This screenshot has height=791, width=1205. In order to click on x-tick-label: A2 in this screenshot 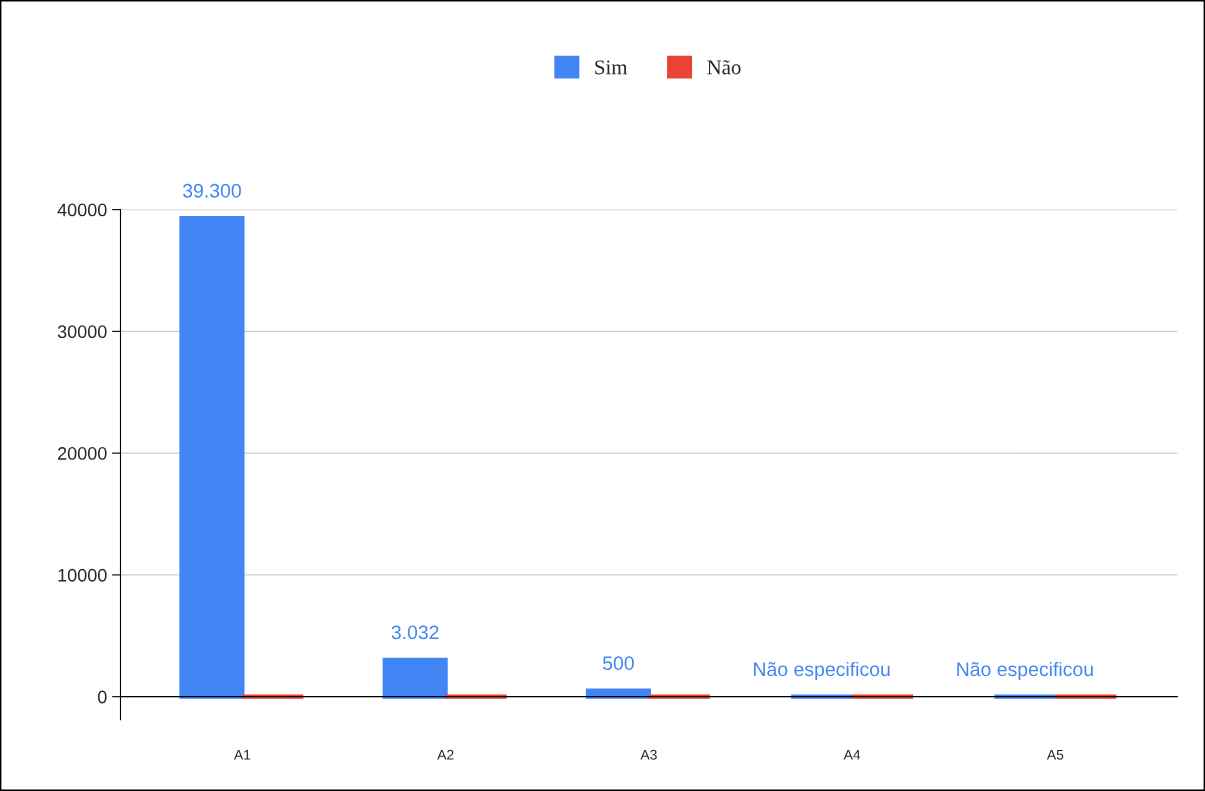, I will do `click(445, 754)`.